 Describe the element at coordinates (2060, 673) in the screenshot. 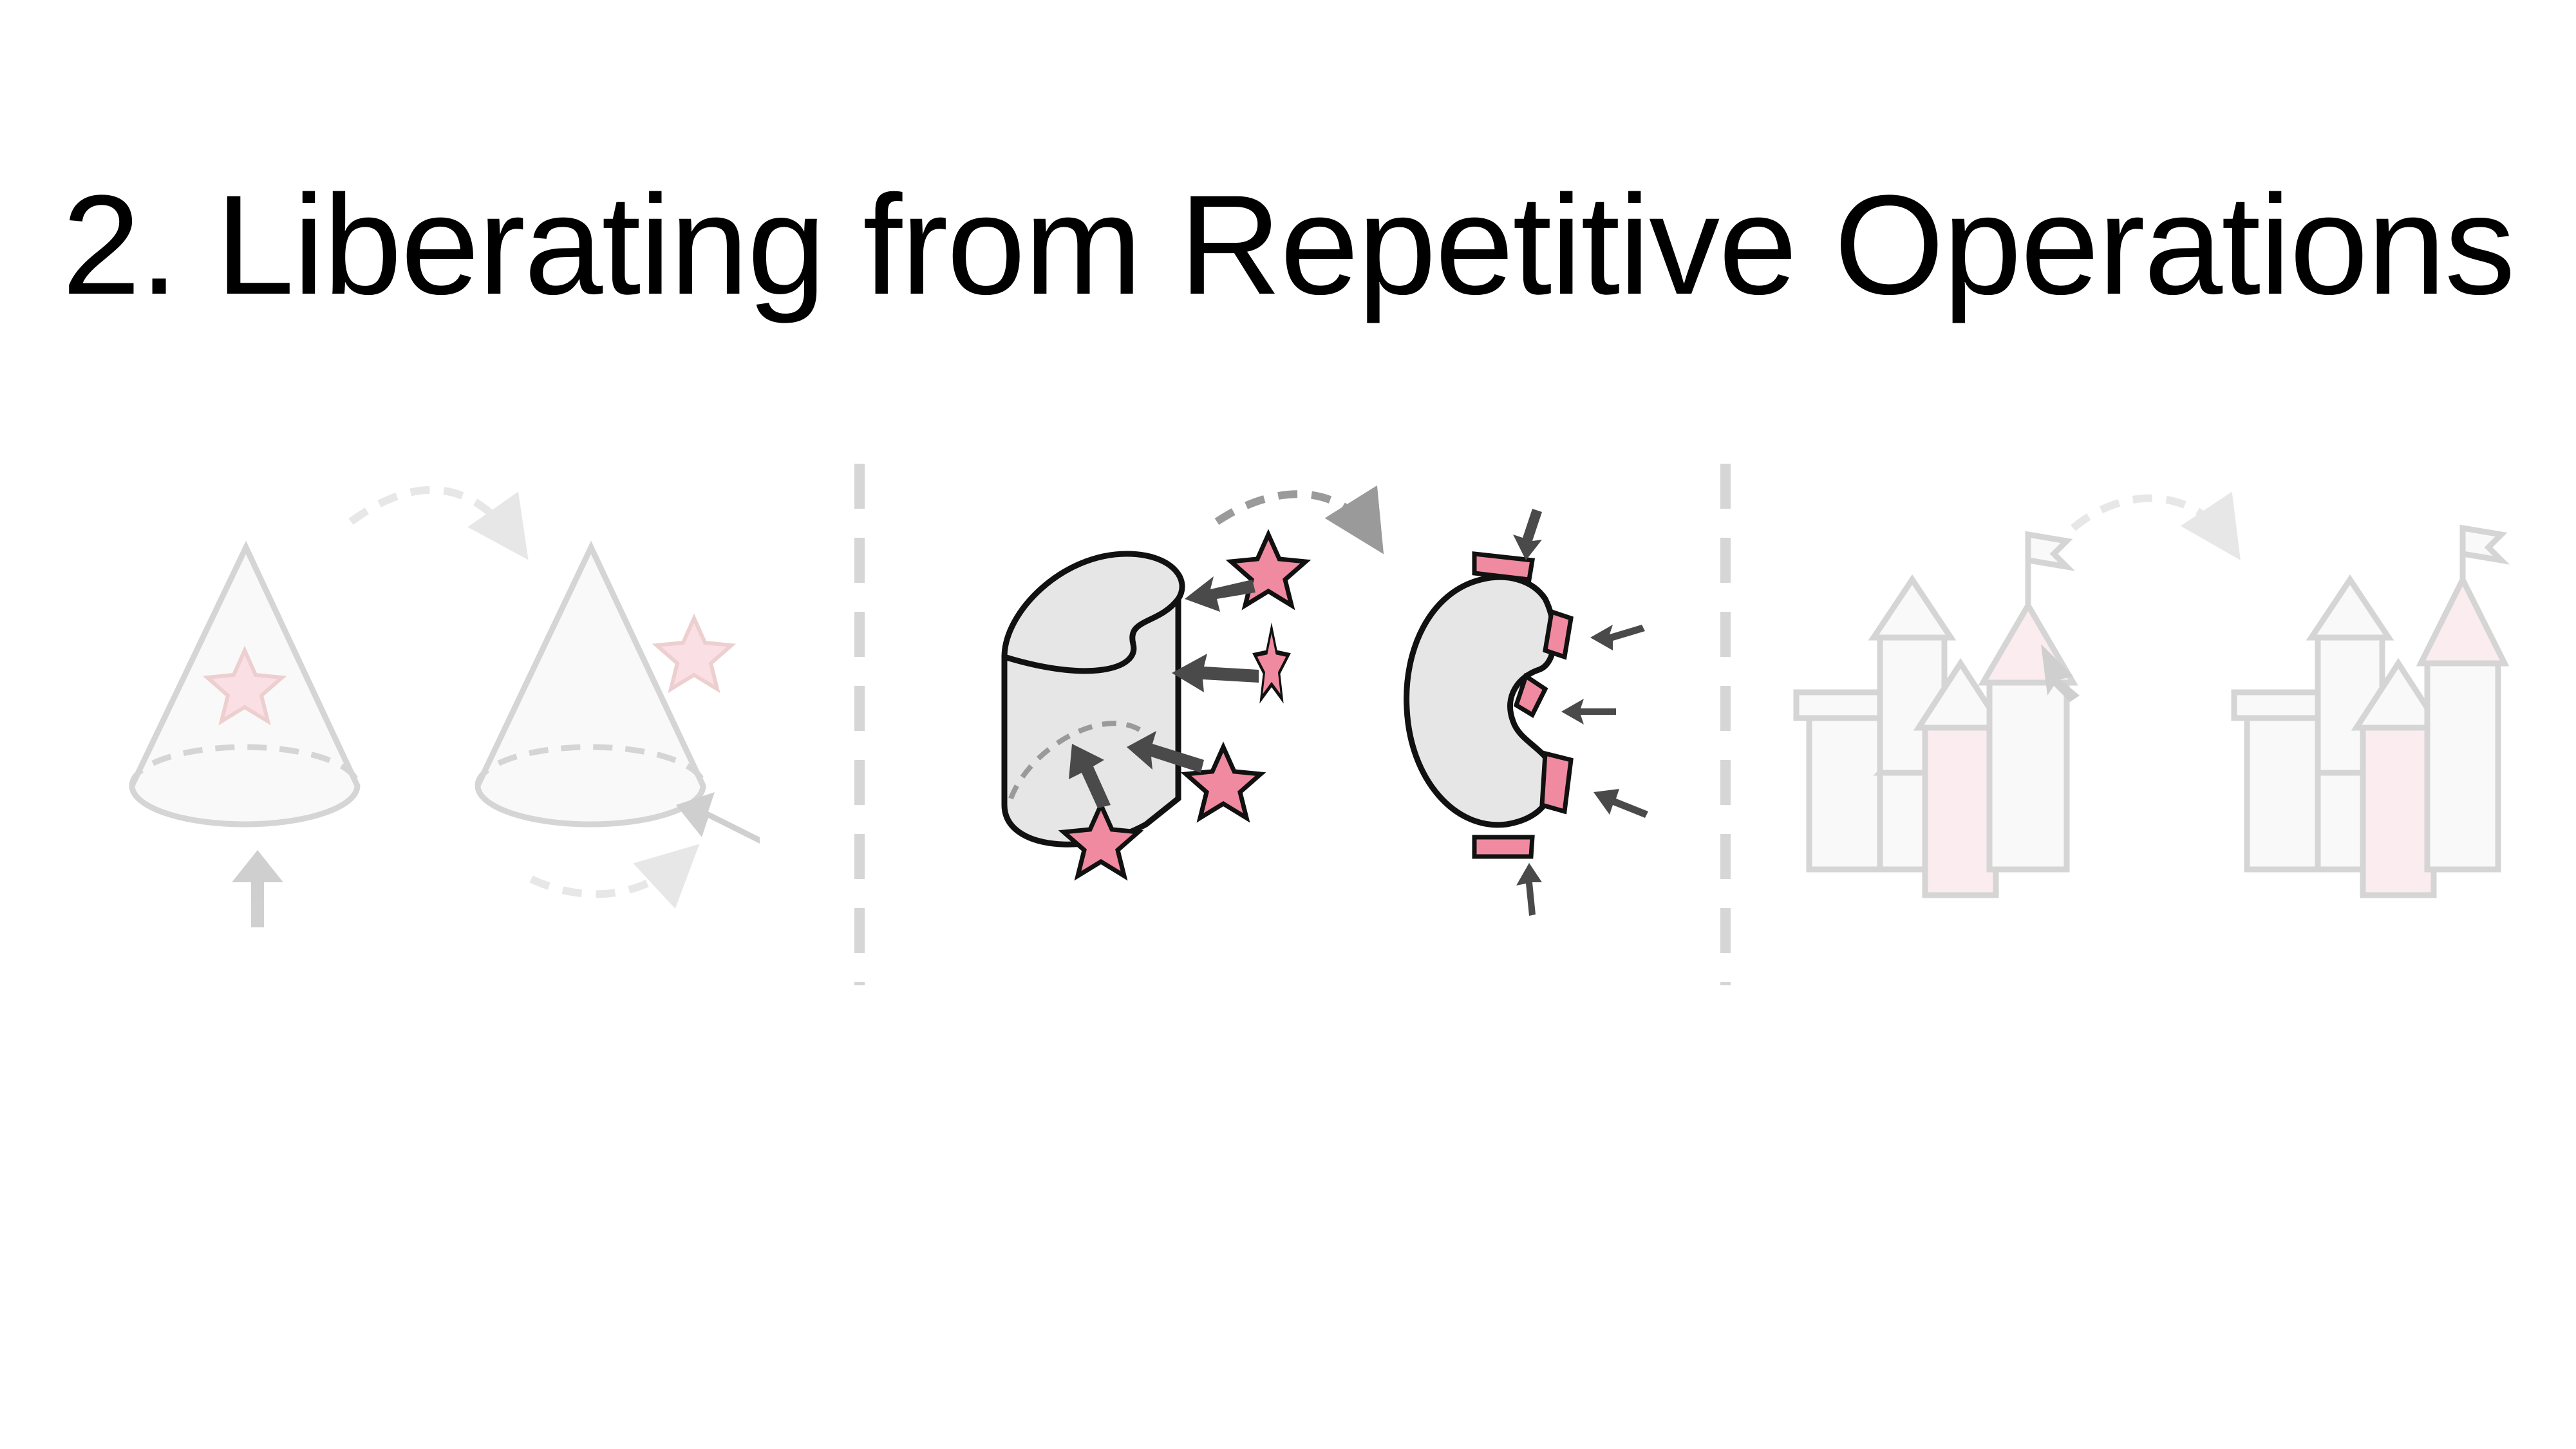

I see `cursor-icon` at that location.